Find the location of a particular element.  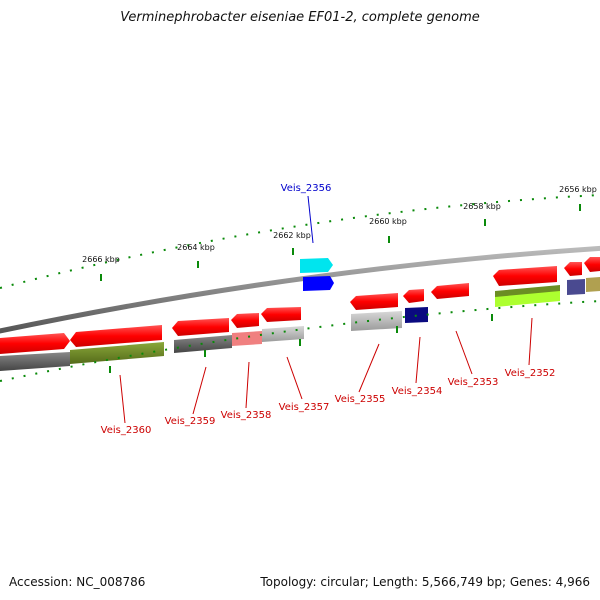

gene-block-lime is located at coordinates (527, 299).